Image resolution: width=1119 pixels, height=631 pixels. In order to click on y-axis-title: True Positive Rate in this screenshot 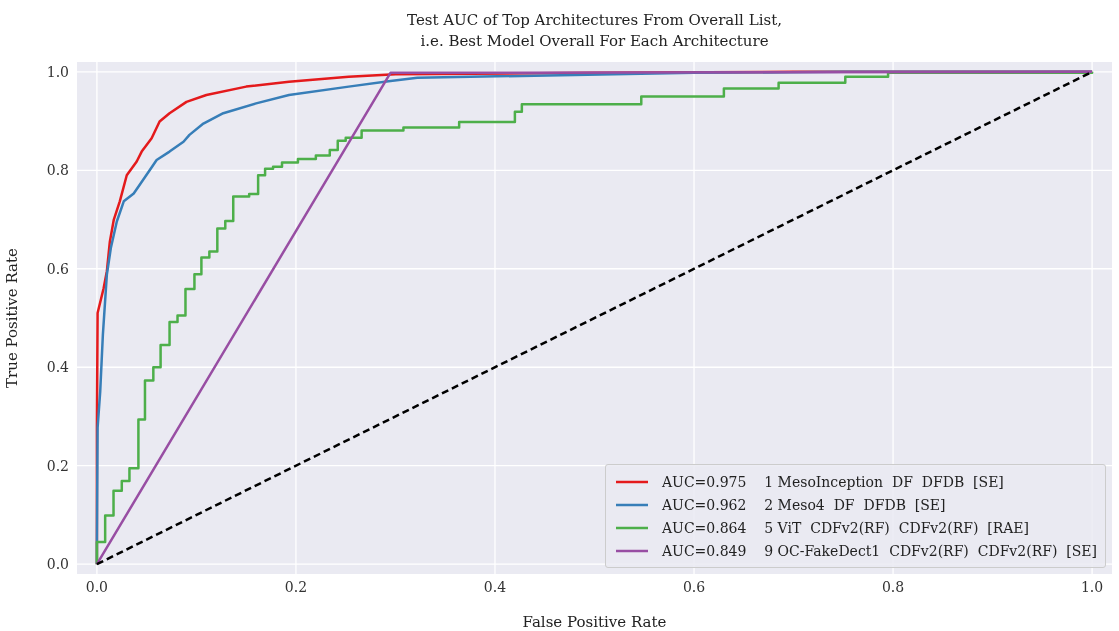, I will do `click(12, 317)`.